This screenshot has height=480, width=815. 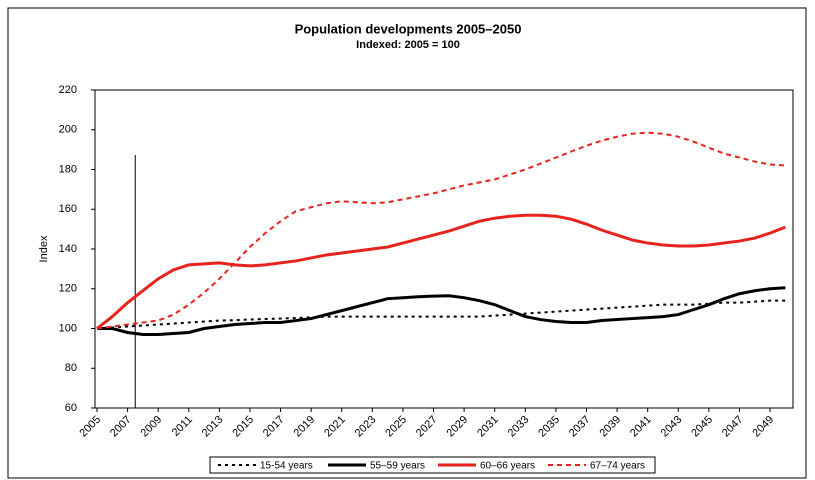 What do you see at coordinates (71, 408) in the screenshot?
I see `y-tick-label: 60` at bounding box center [71, 408].